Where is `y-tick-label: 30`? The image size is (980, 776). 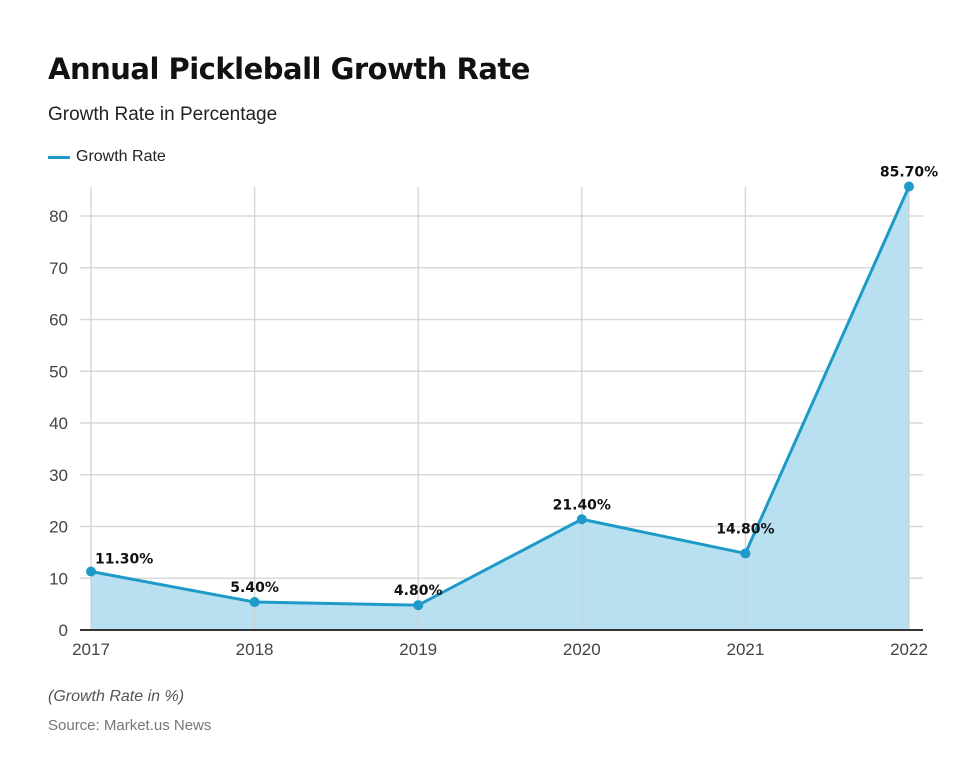
y-tick-label: 30 is located at coordinates (58, 475).